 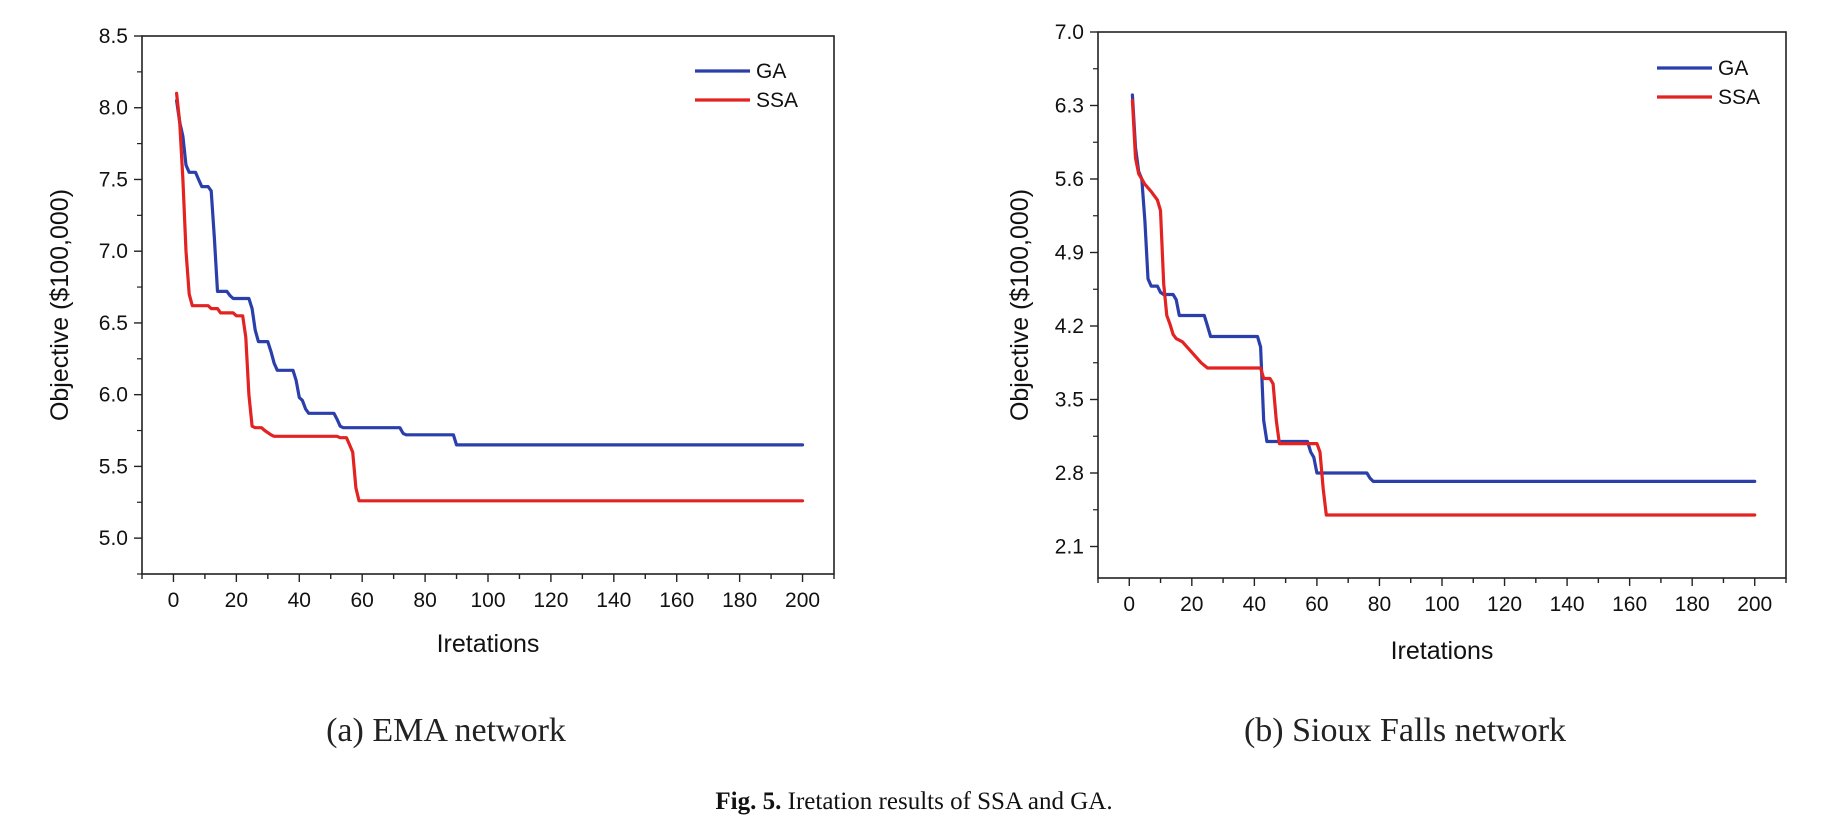 What do you see at coordinates (1069, 400) in the screenshot?
I see `y-tick-label: 3.5` at bounding box center [1069, 400].